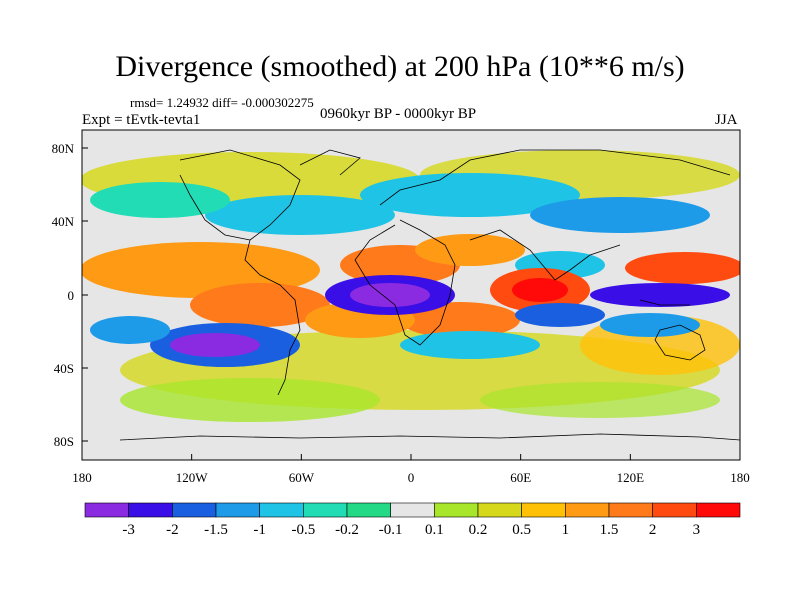  Describe the element at coordinates (391, 530) in the screenshot. I see `colorbar-label: -0.1` at that location.